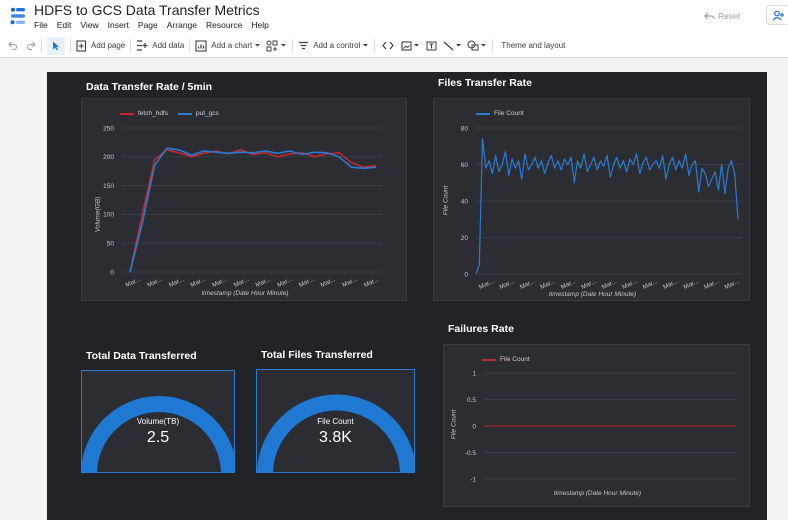 This screenshot has width=788, height=520. What do you see at coordinates (64, 25) in the screenshot?
I see `menu-edit: Edit` at bounding box center [64, 25].